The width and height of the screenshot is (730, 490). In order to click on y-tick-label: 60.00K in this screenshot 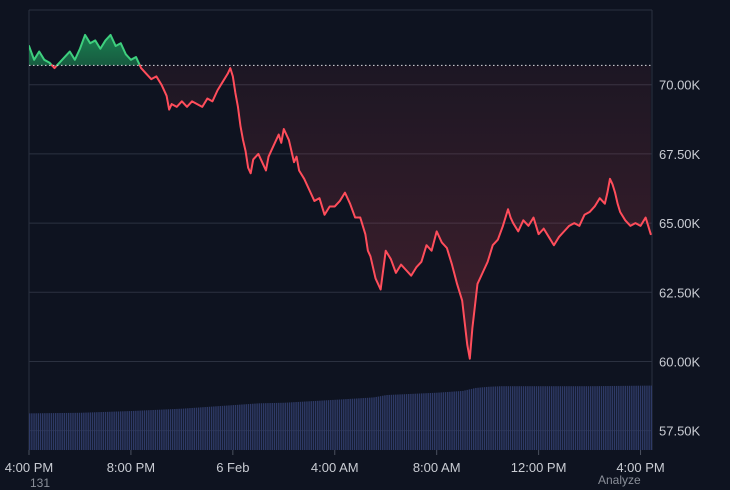, I will do `click(680, 361)`.